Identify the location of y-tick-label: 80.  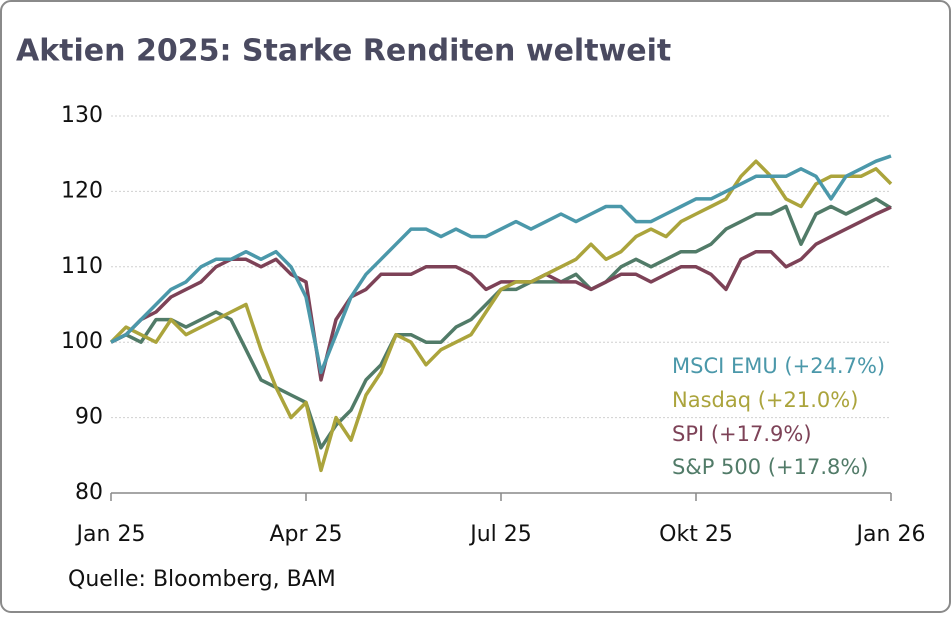
(89, 492).